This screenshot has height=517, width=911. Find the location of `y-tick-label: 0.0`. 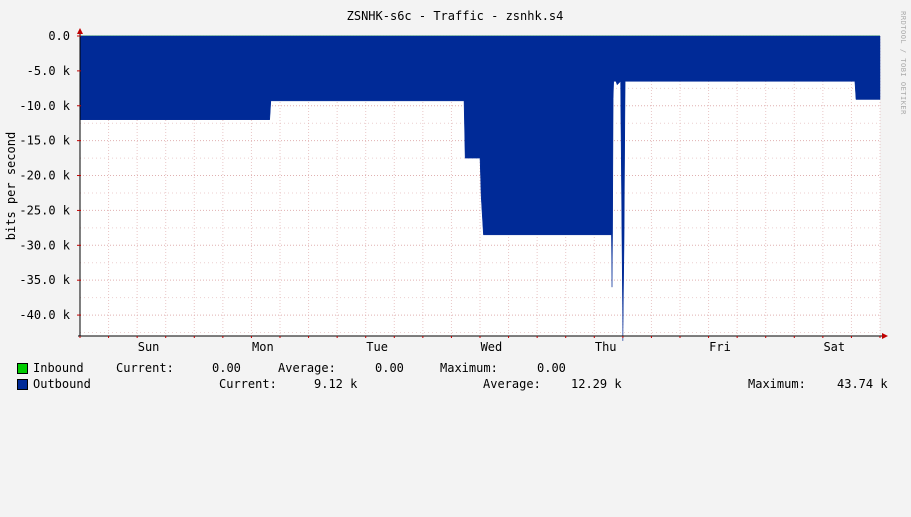

y-tick-label: 0.0 is located at coordinates (59, 36).